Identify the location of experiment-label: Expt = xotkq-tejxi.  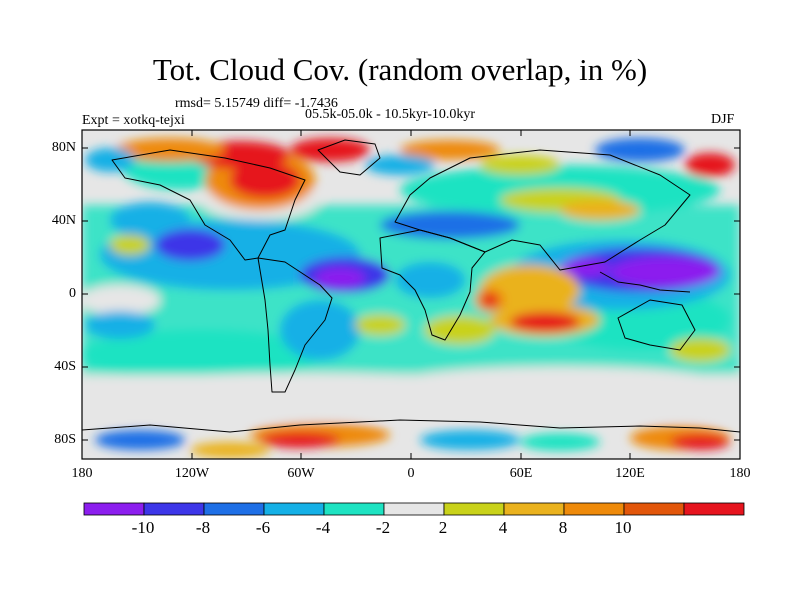
(133, 120).